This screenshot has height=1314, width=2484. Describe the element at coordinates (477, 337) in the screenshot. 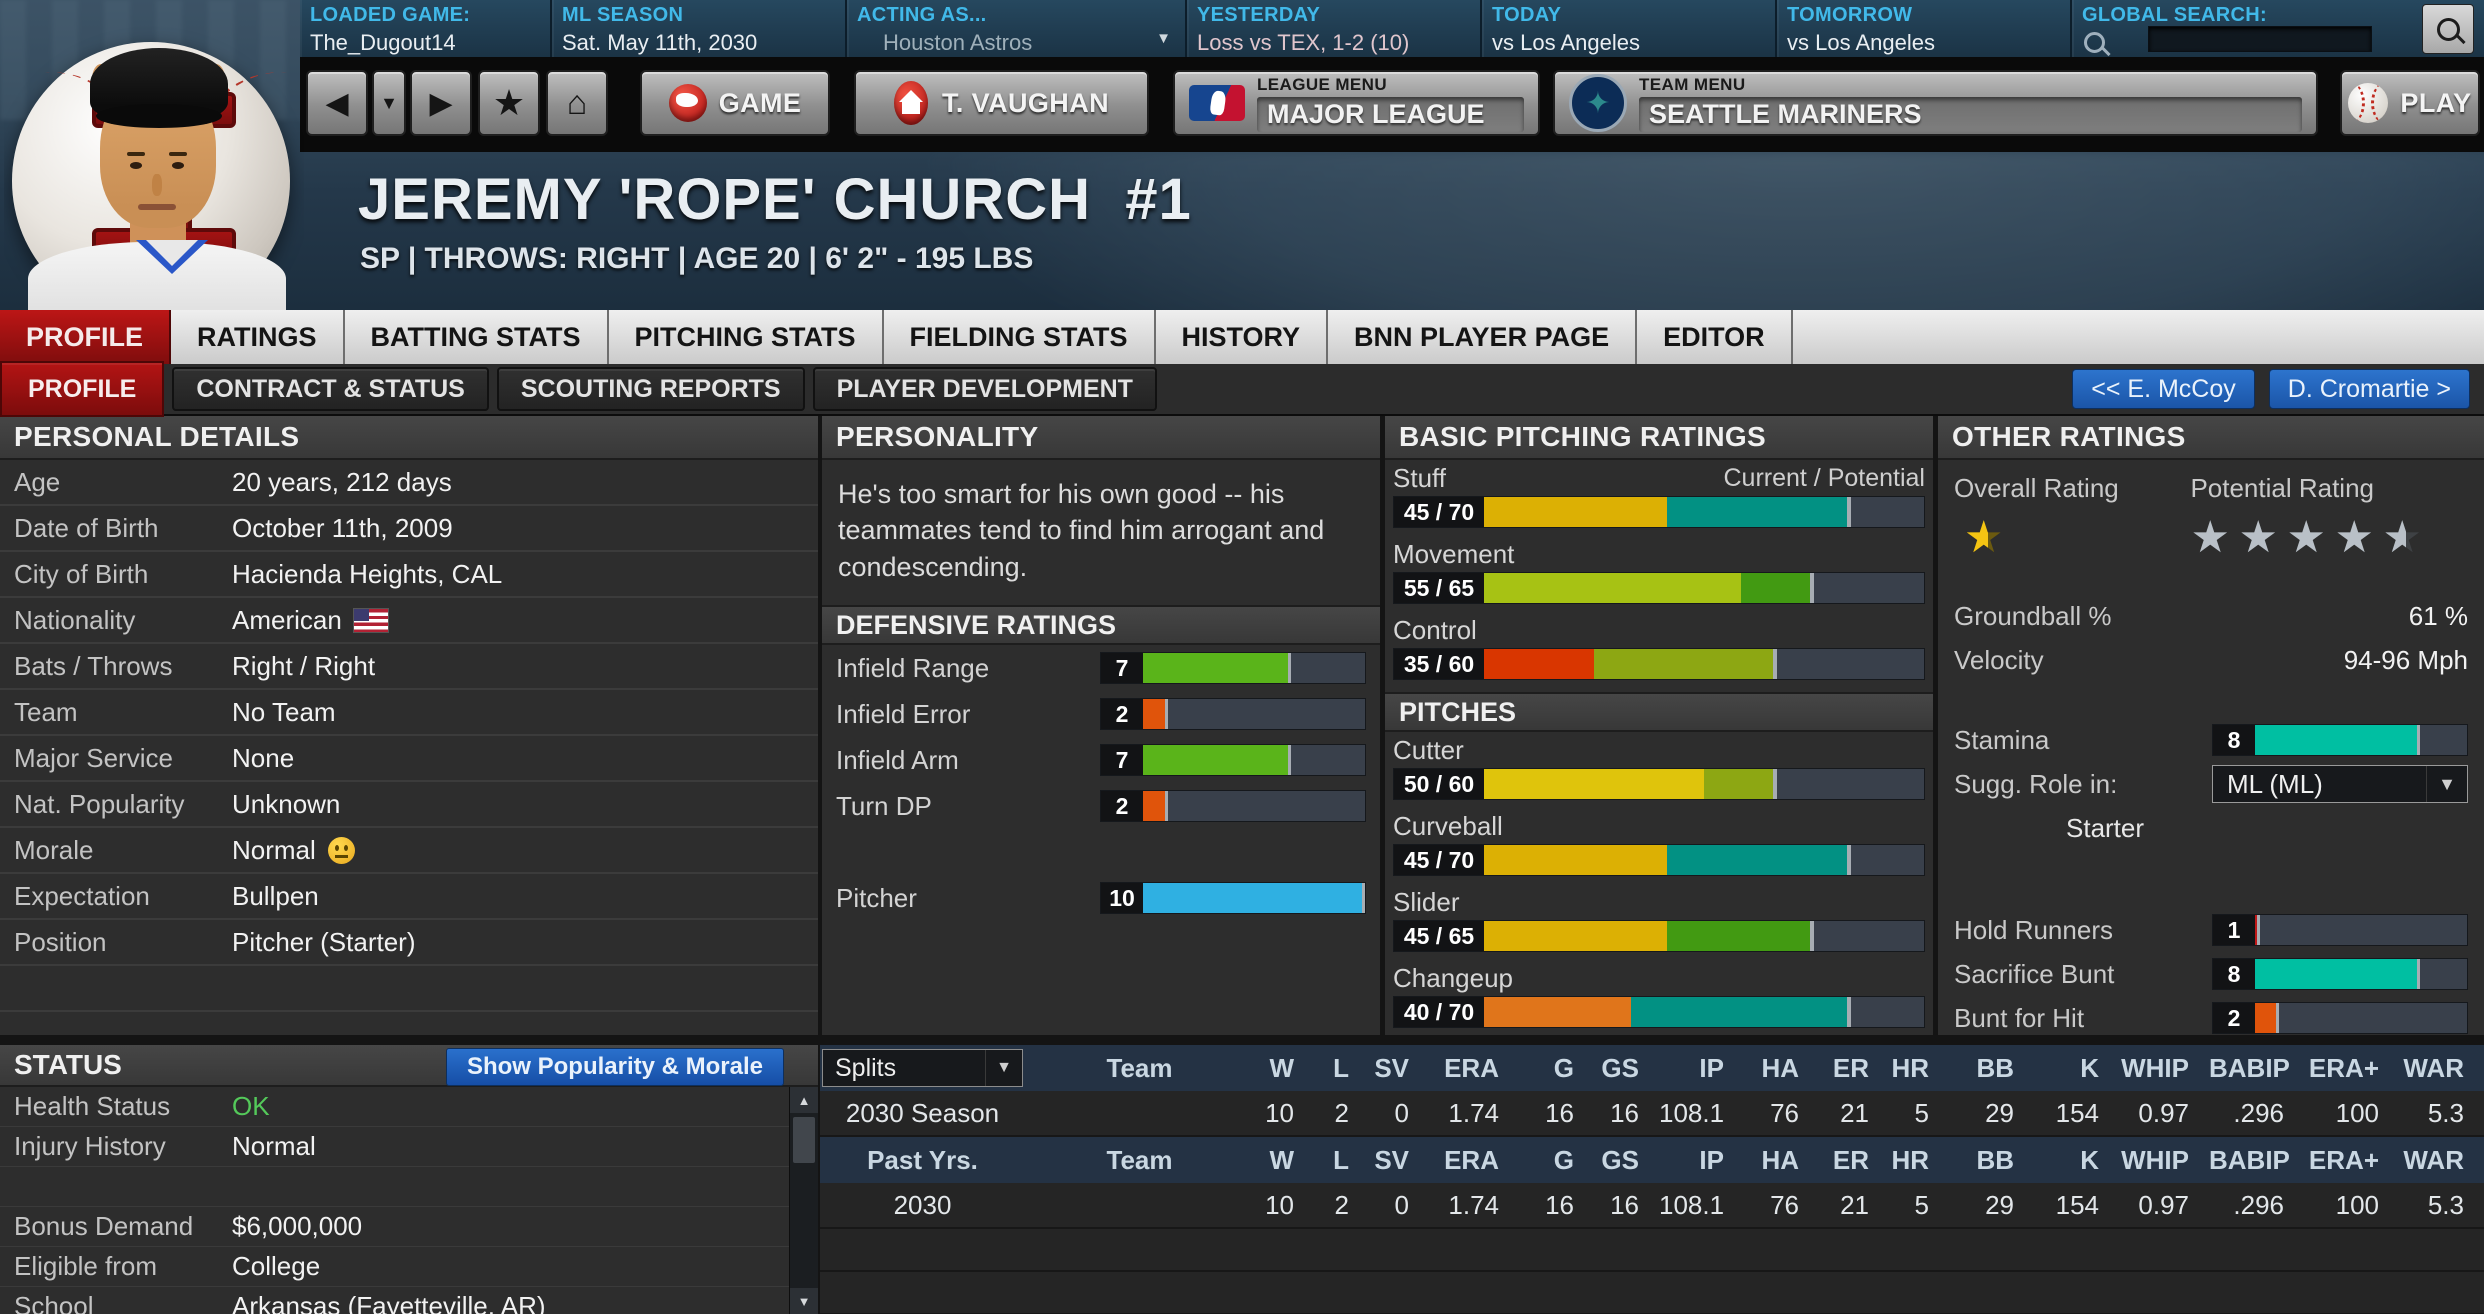

I see `tab-batting-stats: BATTING STATS` at that location.